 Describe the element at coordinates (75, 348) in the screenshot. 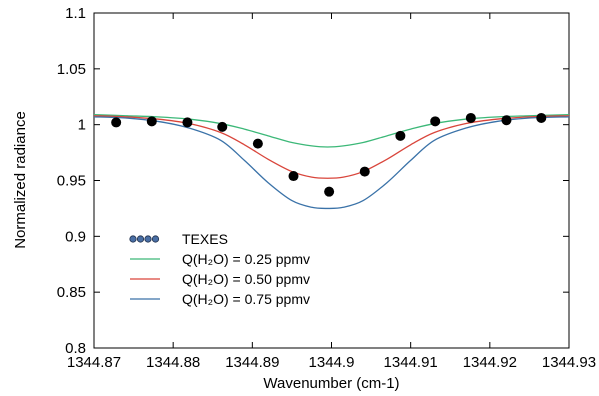

I see `y-tick-label: 0.8` at that location.